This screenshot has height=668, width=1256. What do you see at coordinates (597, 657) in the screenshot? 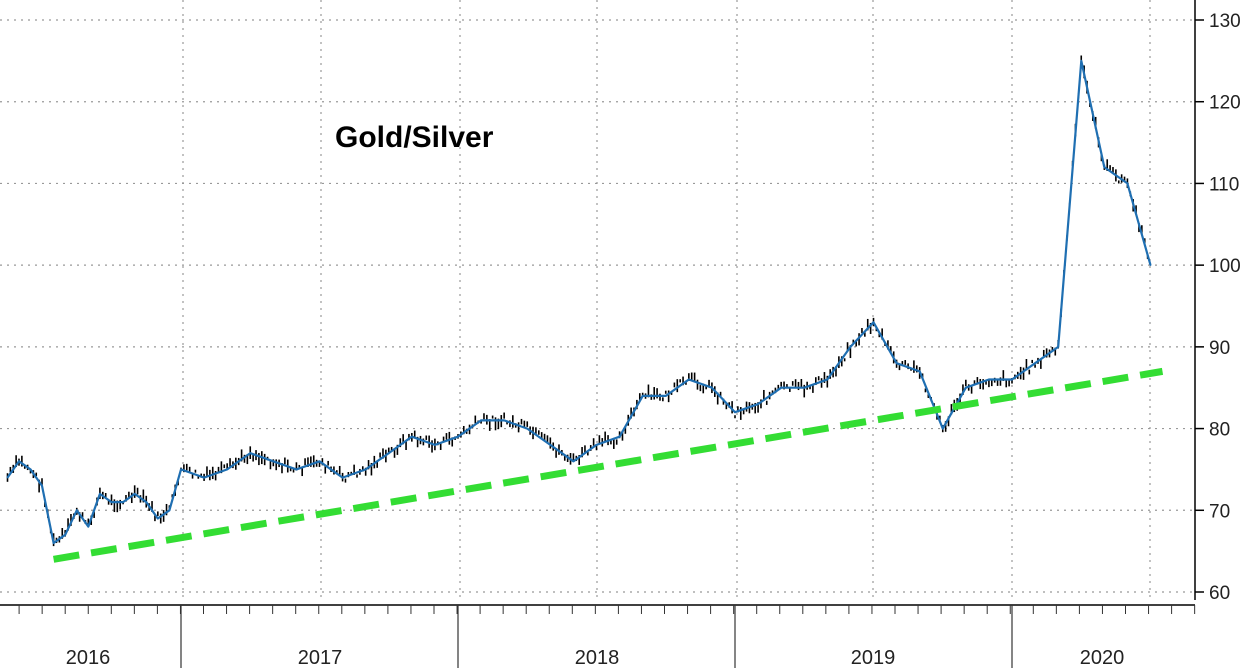
I see `x-tick-label: 2018` at bounding box center [597, 657].